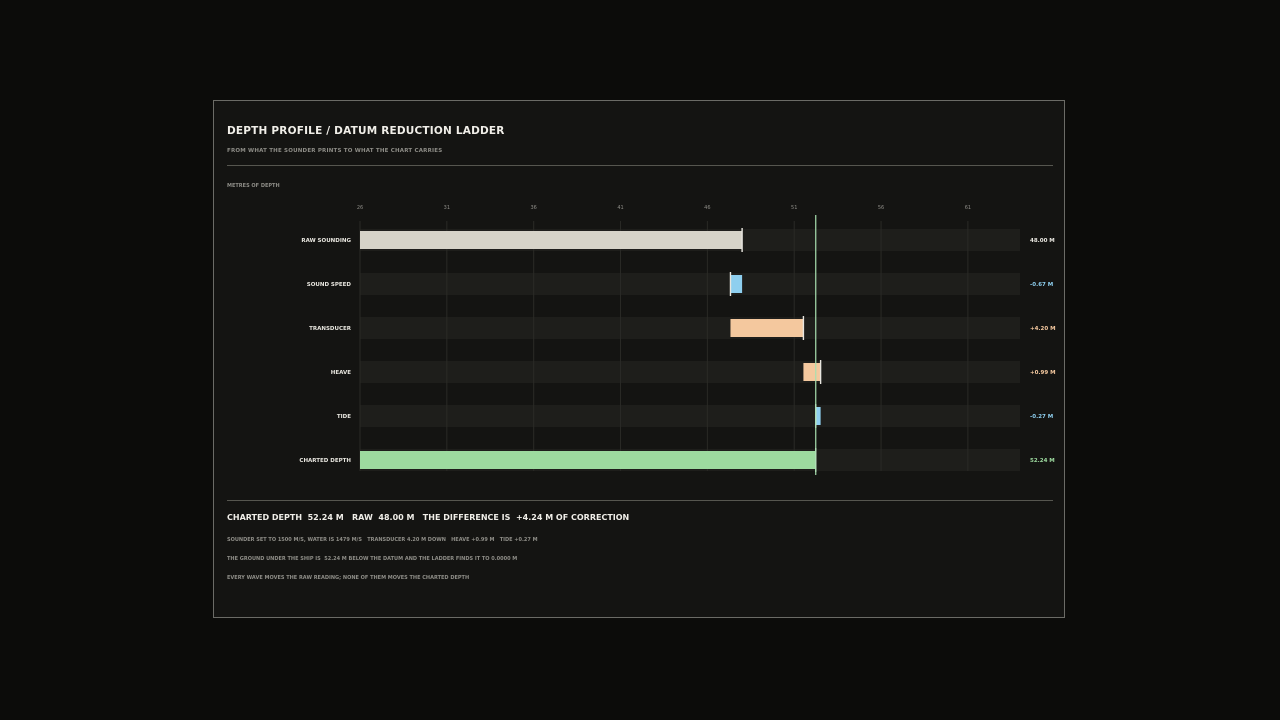  I want to click on top-divider, so click(640, 165).